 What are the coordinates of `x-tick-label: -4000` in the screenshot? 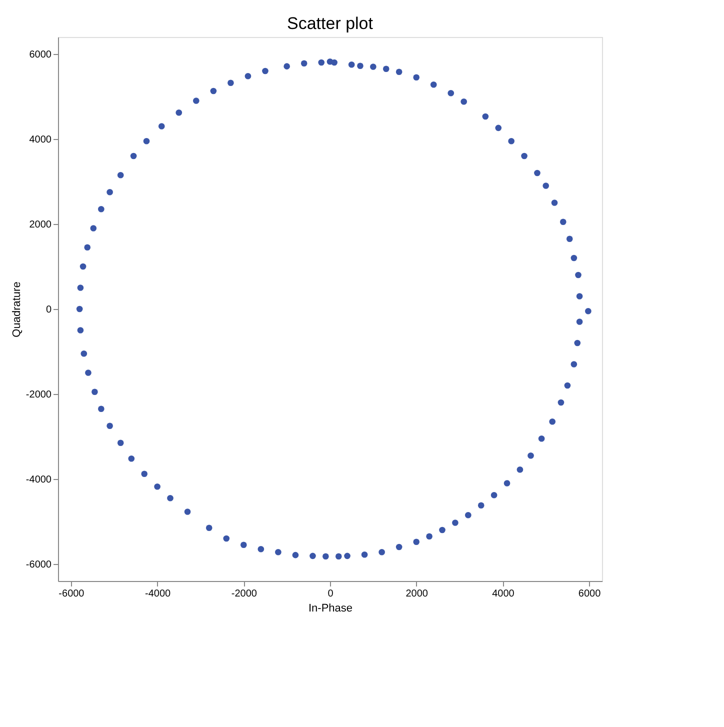 It's located at (158, 594).